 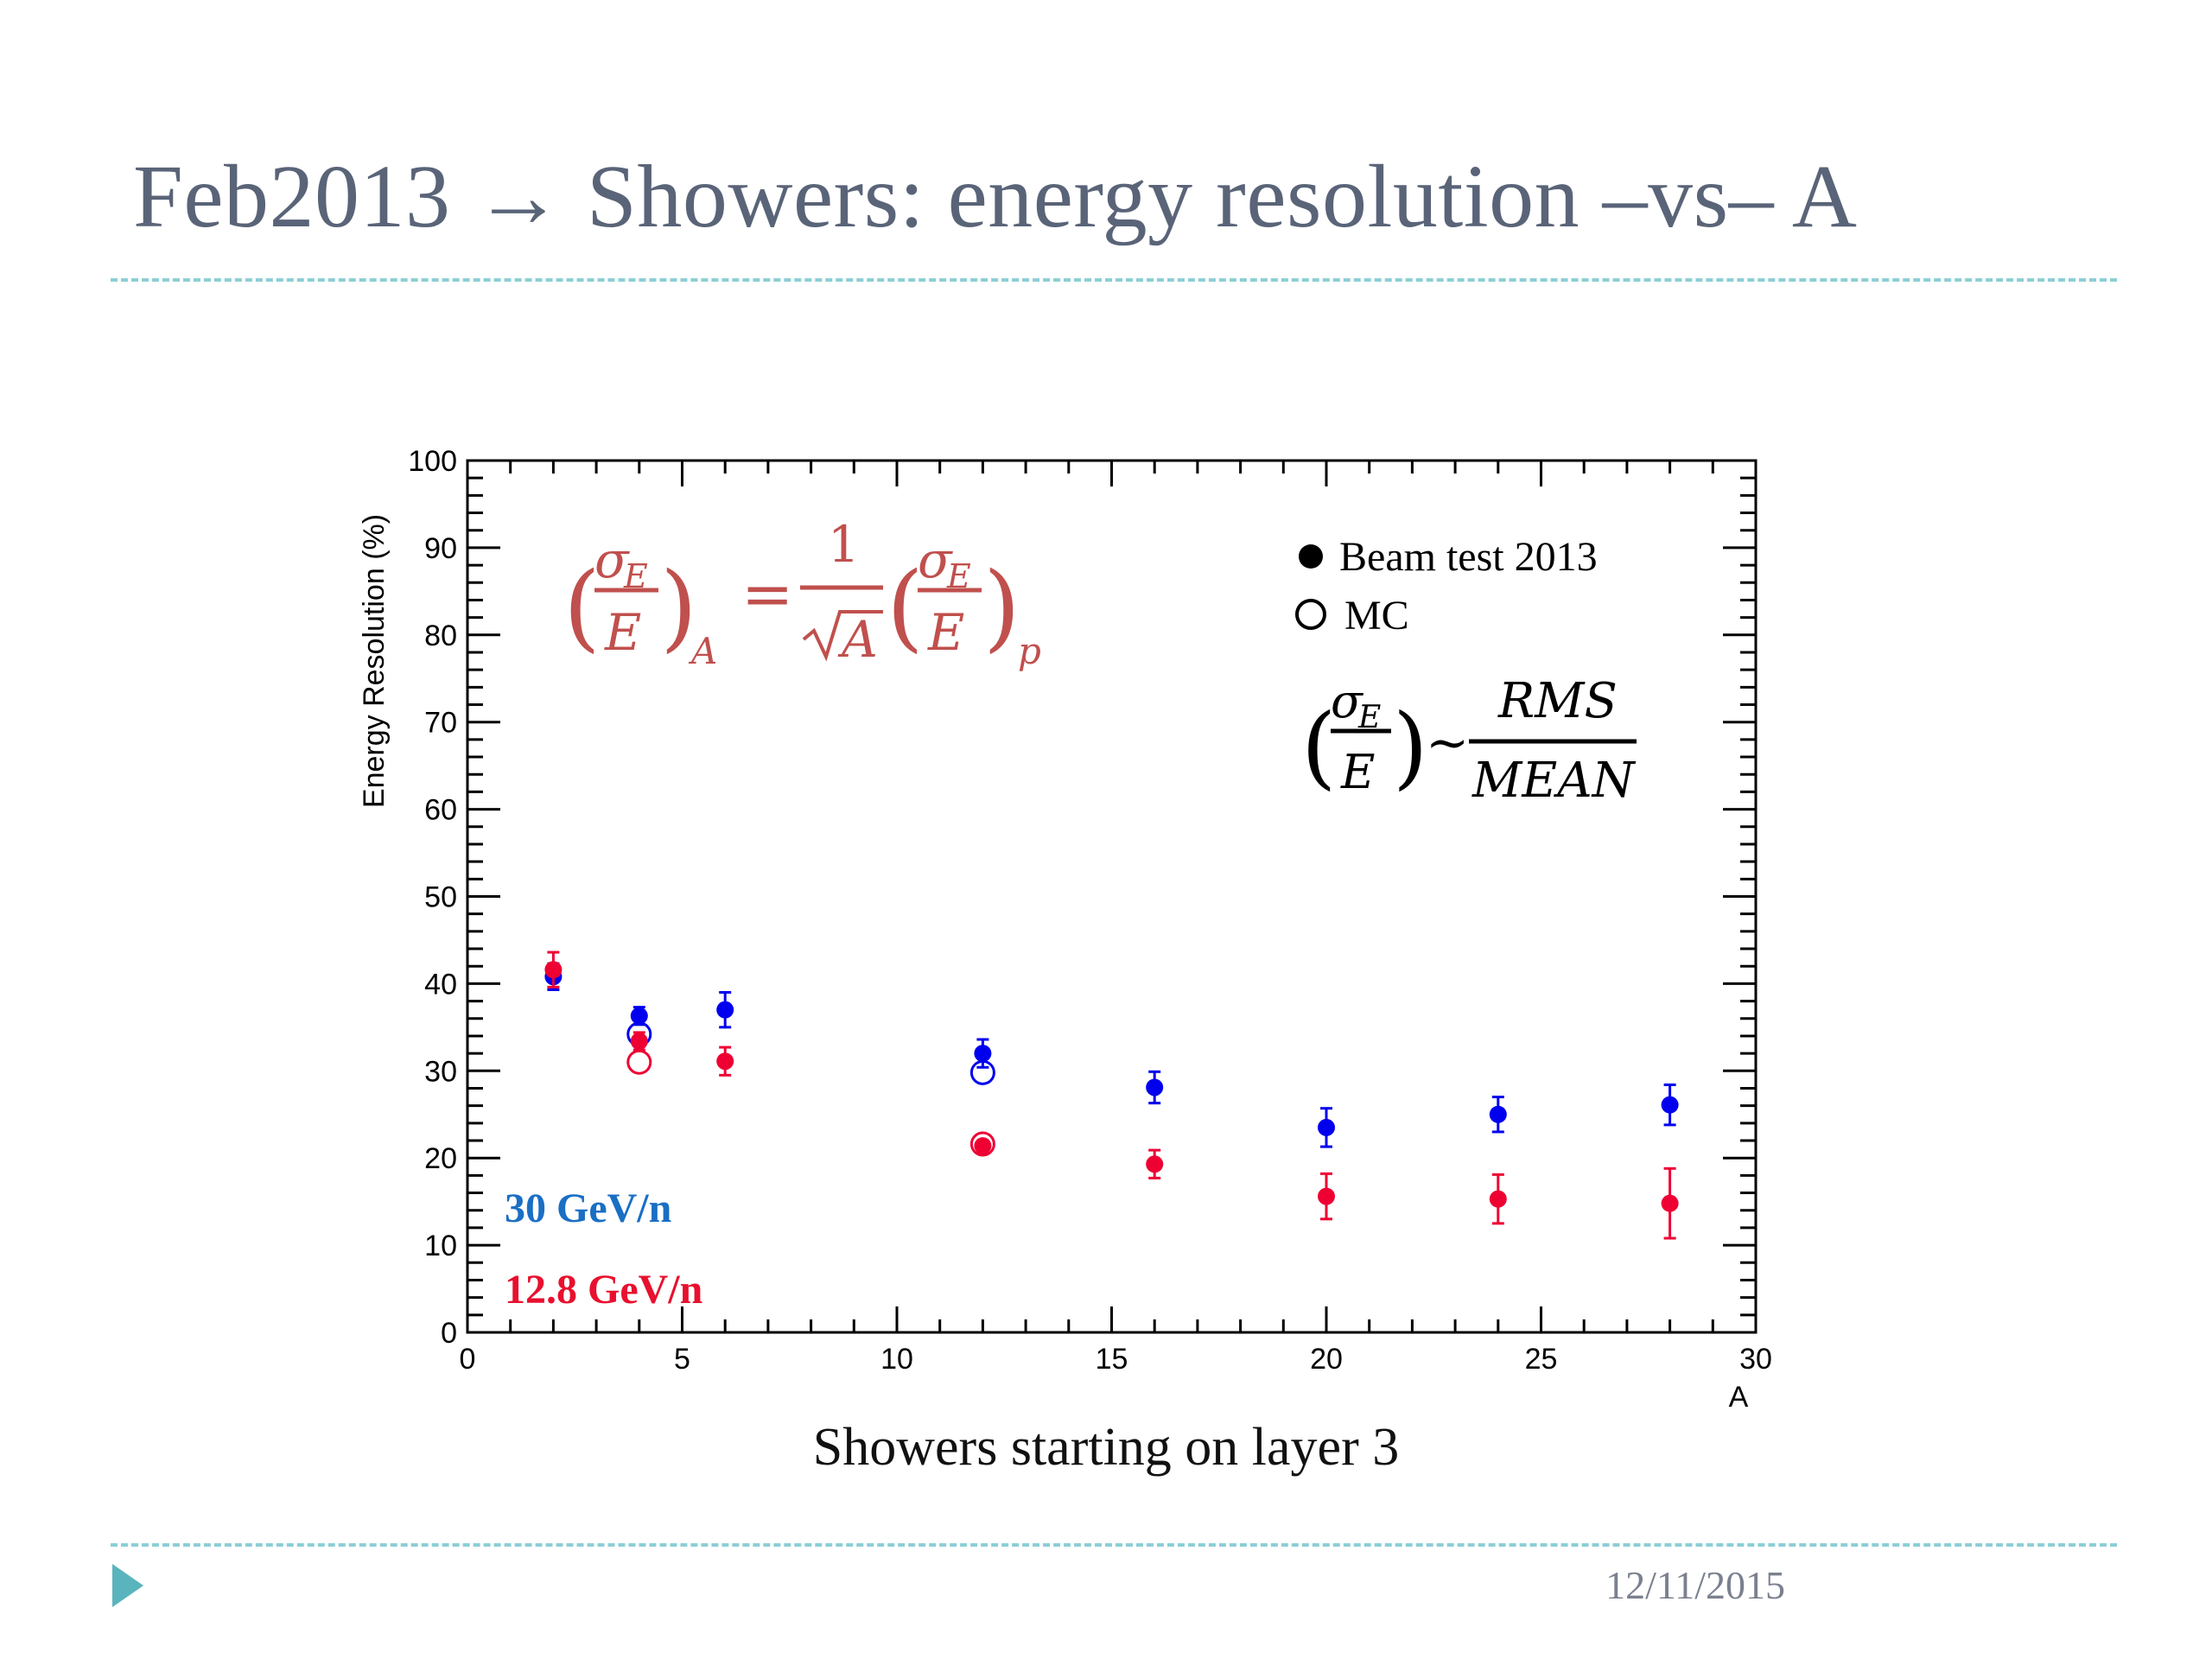 What do you see at coordinates (1112, 1359) in the screenshot?
I see `x-tick-label: 15` at bounding box center [1112, 1359].